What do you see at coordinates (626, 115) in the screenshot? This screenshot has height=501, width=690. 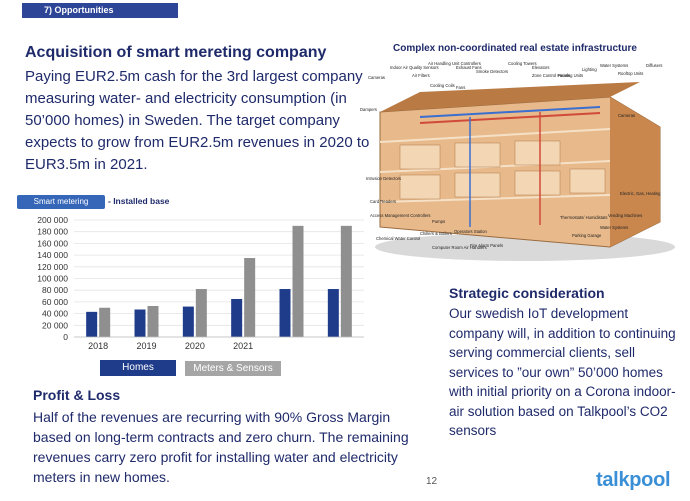 I see `label-cameras-2: Cameras` at bounding box center [626, 115].